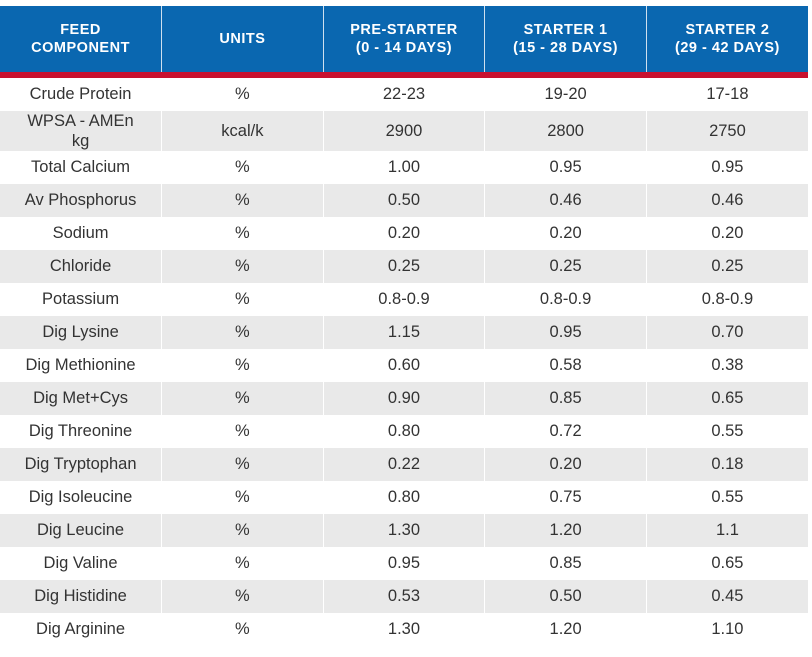 The image size is (812, 657). Describe the element at coordinates (80, 48) in the screenshot. I see `header-feed-component-line2: COMPONENT` at that location.